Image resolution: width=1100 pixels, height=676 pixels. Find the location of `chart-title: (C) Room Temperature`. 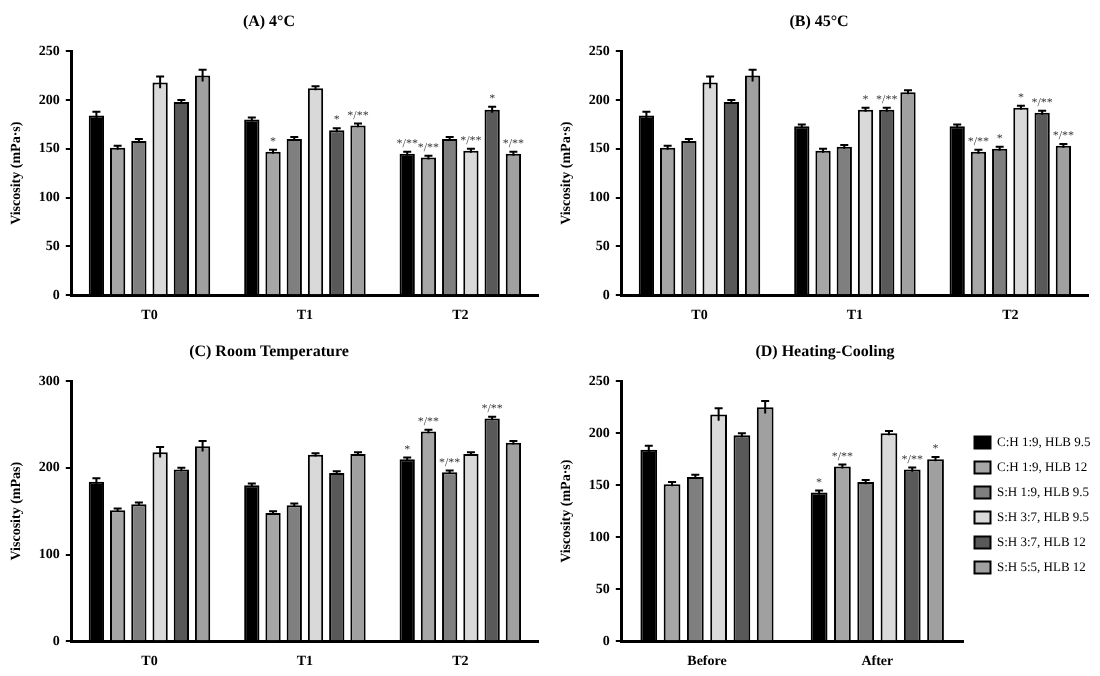

chart-title: (C) Room Temperature is located at coordinates (269, 350).